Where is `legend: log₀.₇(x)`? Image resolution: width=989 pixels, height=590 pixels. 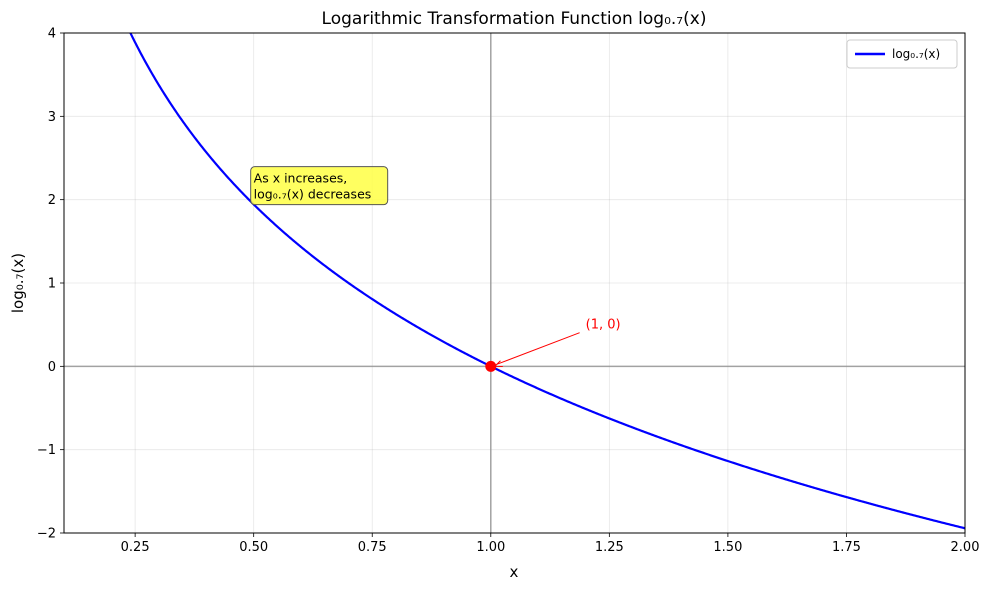
legend: log₀.₇(x) is located at coordinates (902, 54).